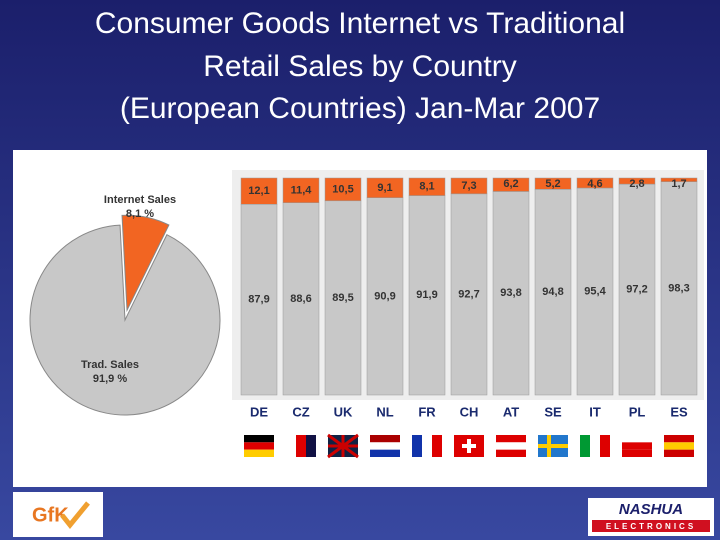 The width and height of the screenshot is (720, 540). I want to click on bar-value-label: 10,5, so click(342, 189).